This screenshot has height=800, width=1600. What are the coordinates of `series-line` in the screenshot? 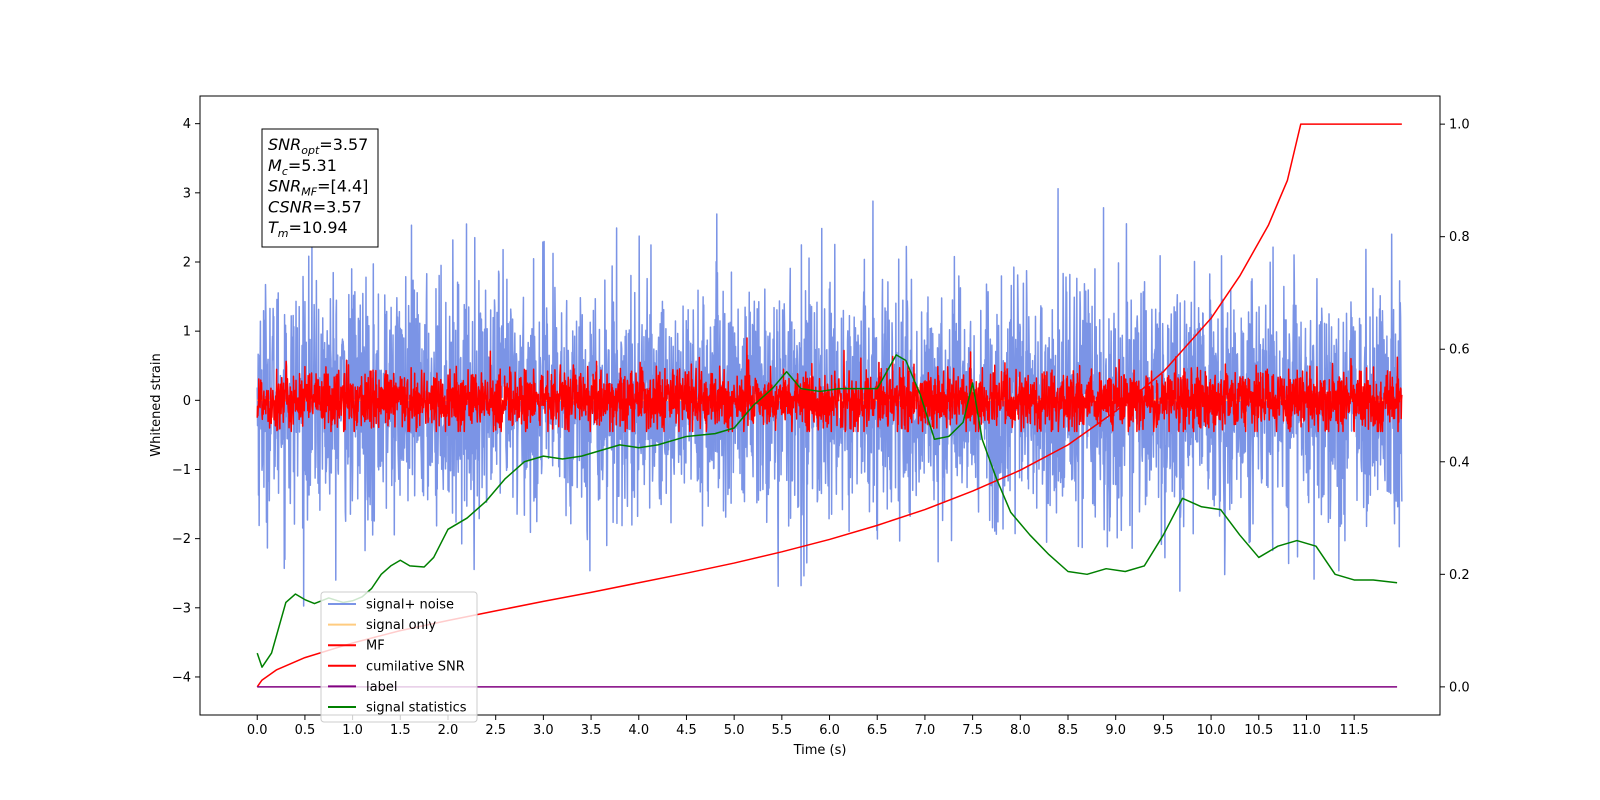 It's located at (829, 385).